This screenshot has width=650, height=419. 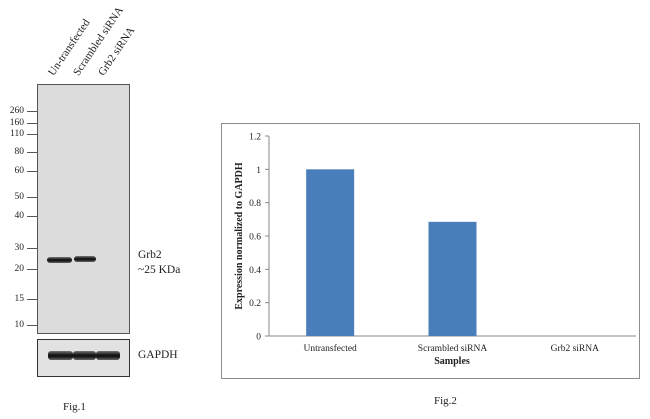 What do you see at coordinates (255, 138) in the screenshot?
I see `y-tick-label: 1.2` at bounding box center [255, 138].